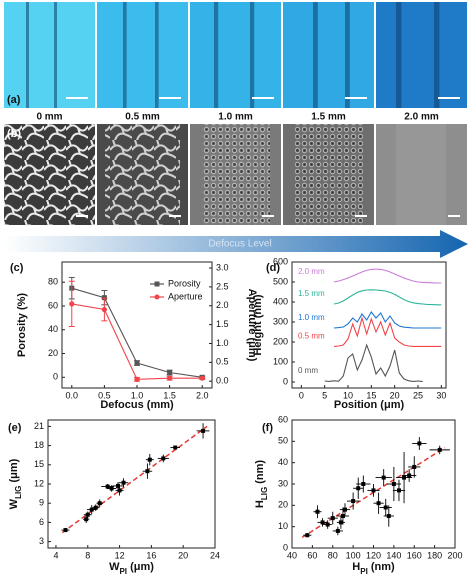 This screenshot has width=474, height=577. I want to click on panel-label: (d), so click(273, 268).